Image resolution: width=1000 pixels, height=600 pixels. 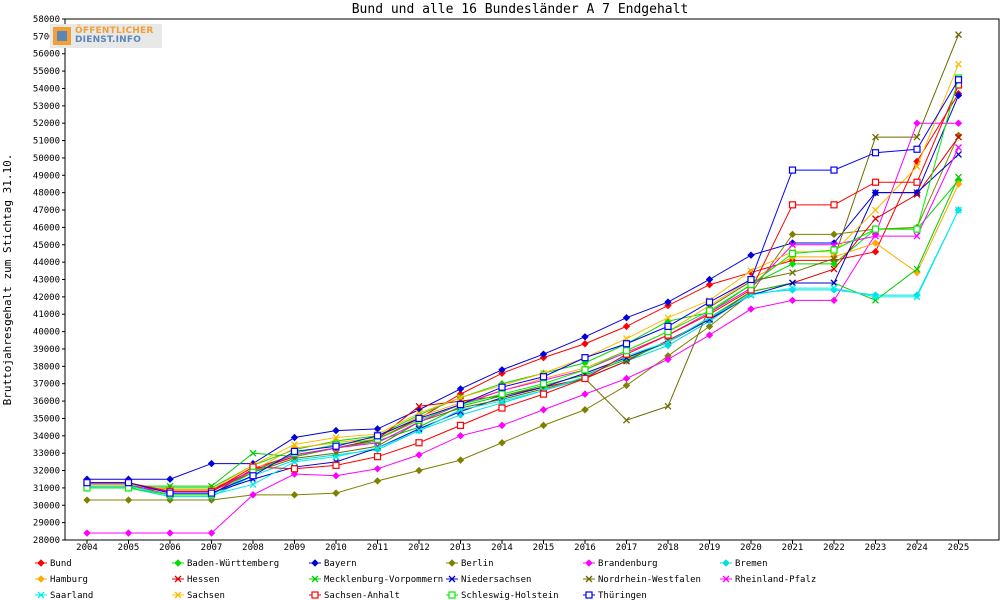 What do you see at coordinates (61, 564) in the screenshot?
I see `legend-label: Bund` at bounding box center [61, 564].